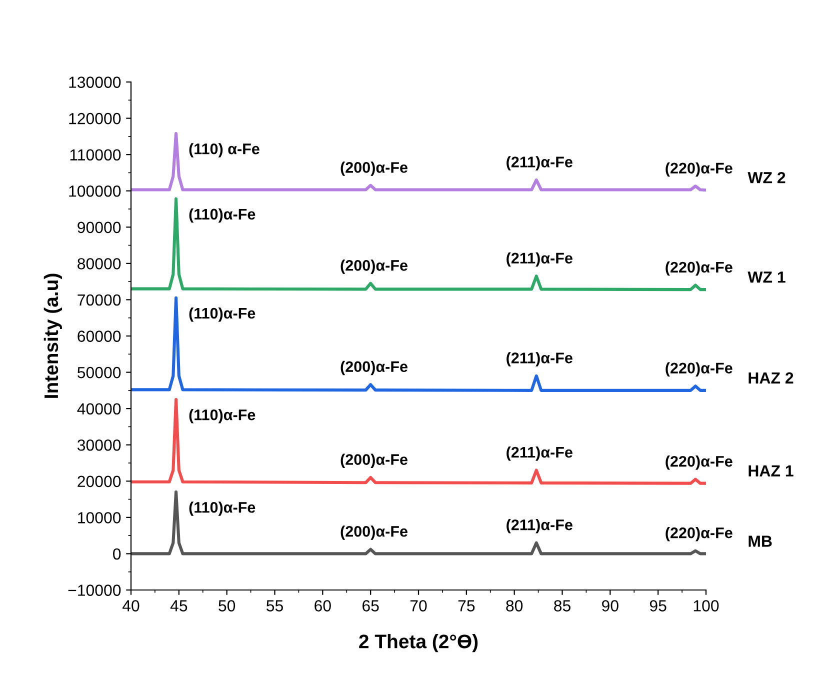  Describe the element at coordinates (99, 482) in the screenshot. I see `y-tick-label: 20000` at that location.